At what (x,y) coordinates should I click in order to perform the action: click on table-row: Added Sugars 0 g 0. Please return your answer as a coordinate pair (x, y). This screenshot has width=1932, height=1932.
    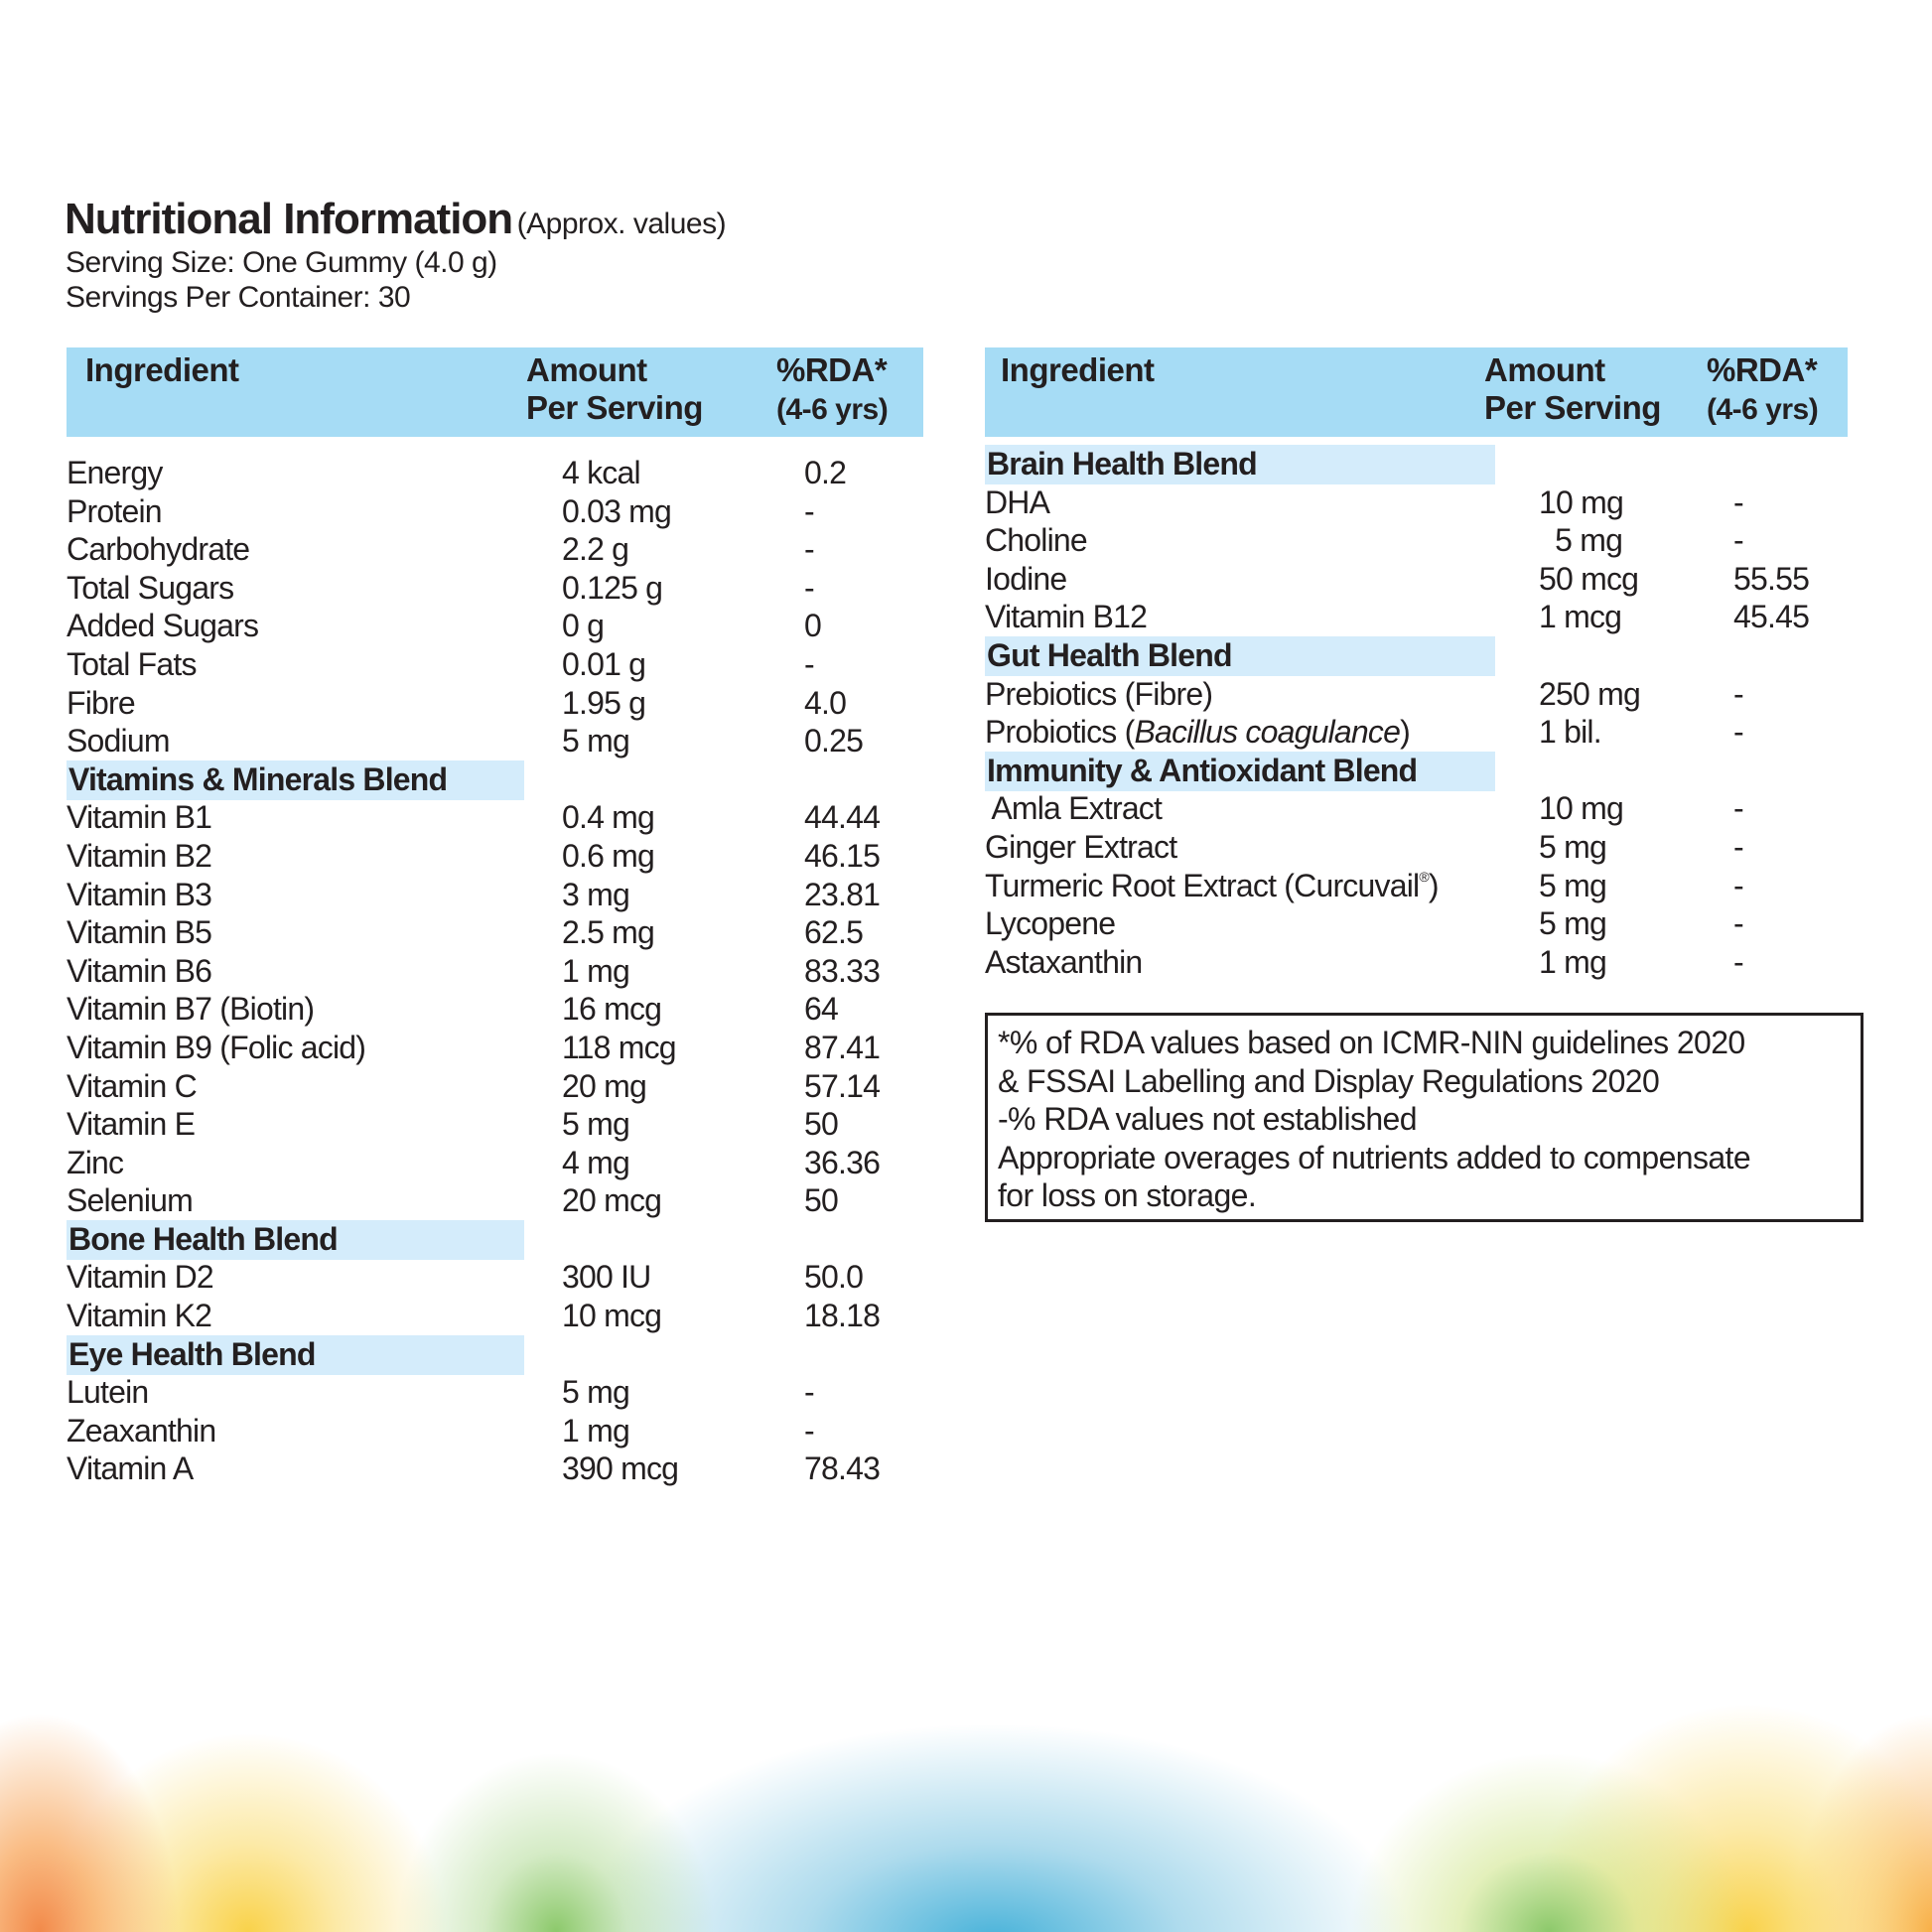
    Looking at the image, I should click on (495, 626).